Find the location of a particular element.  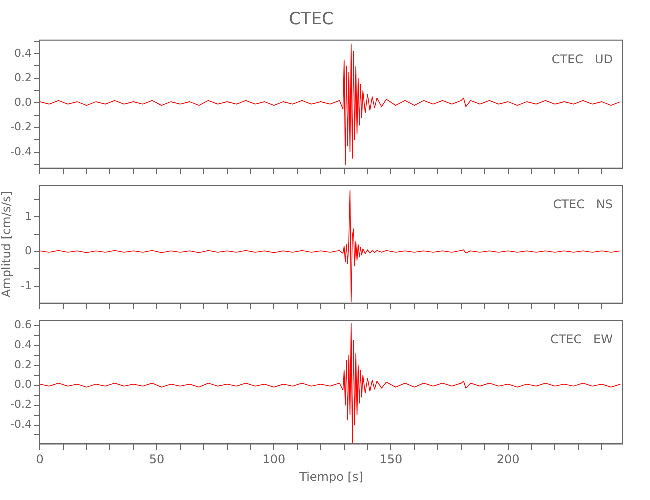

x-tick-label: 100 is located at coordinates (274, 459).